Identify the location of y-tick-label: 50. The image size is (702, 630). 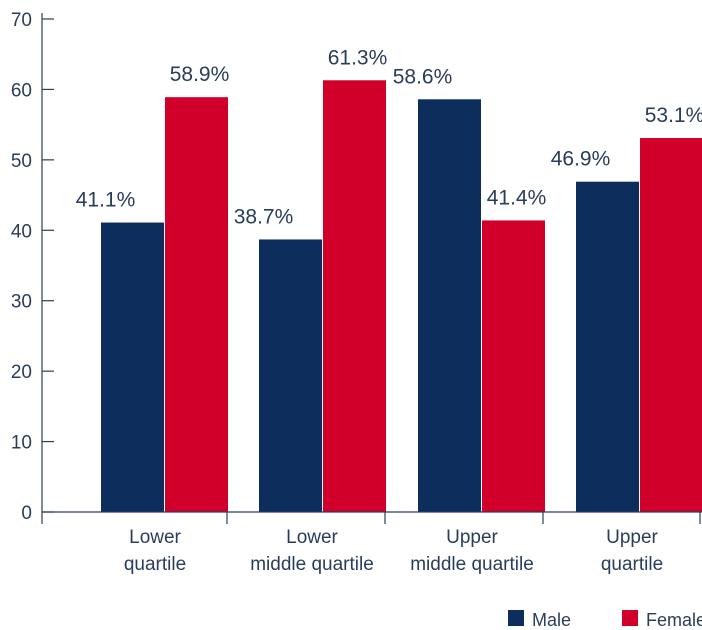
(21, 161).